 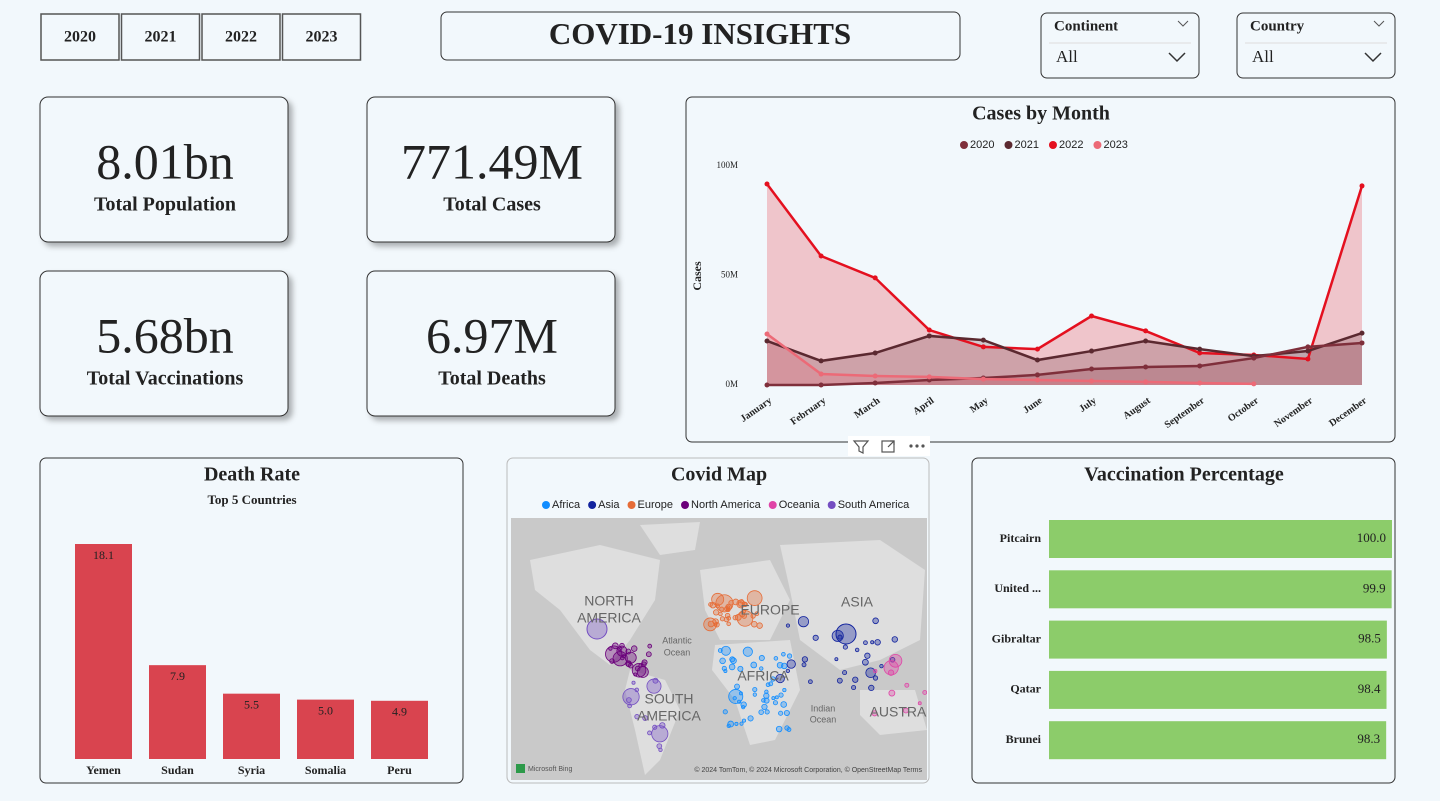 What do you see at coordinates (492, 205) in the screenshot?
I see `kpi-label: Total Cases` at bounding box center [492, 205].